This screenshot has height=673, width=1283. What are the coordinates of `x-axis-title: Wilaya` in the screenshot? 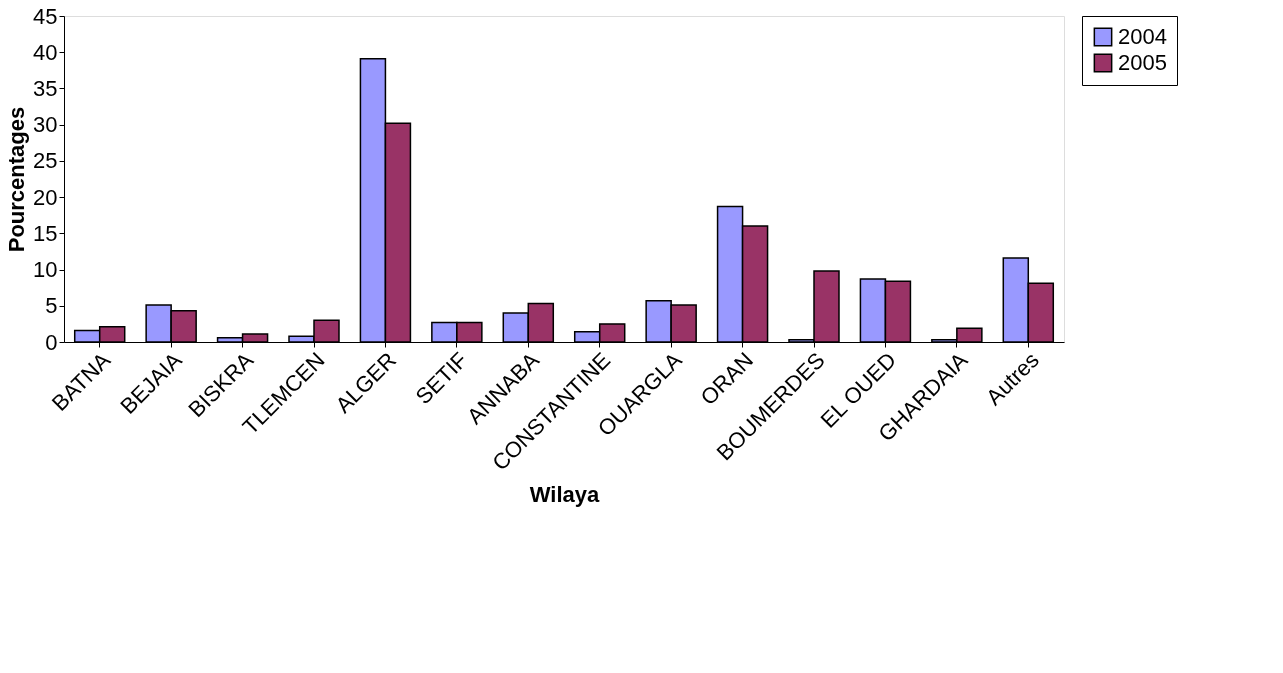 It's located at (565, 494).